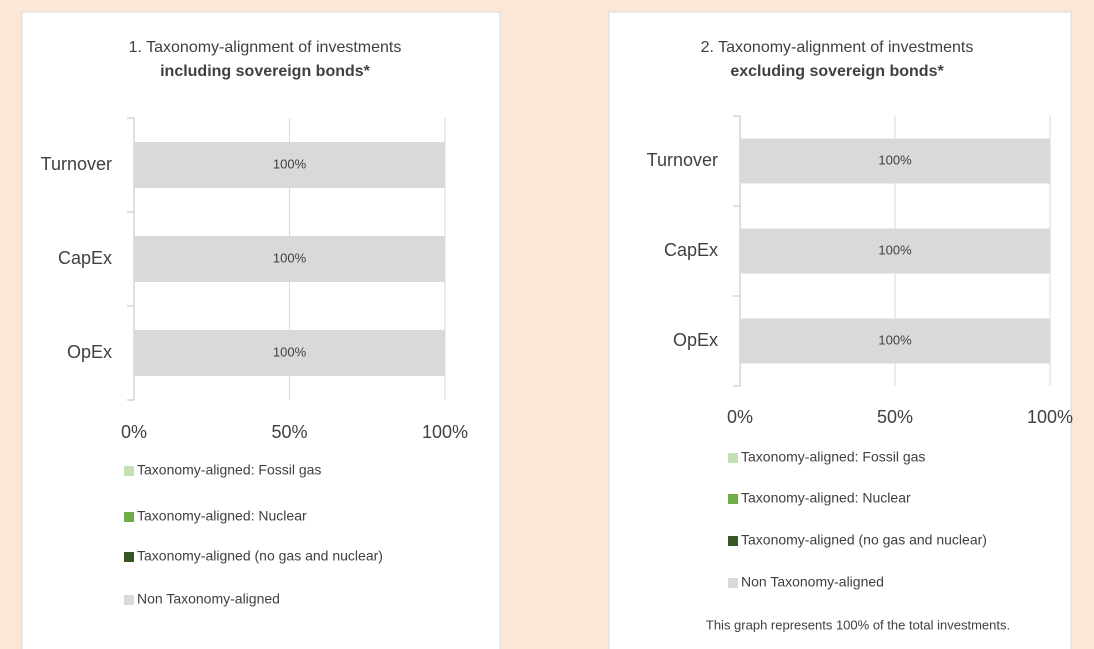 The image size is (1094, 649). I want to click on chart-subtitle: excluding sovereign bonds*, so click(837, 71).